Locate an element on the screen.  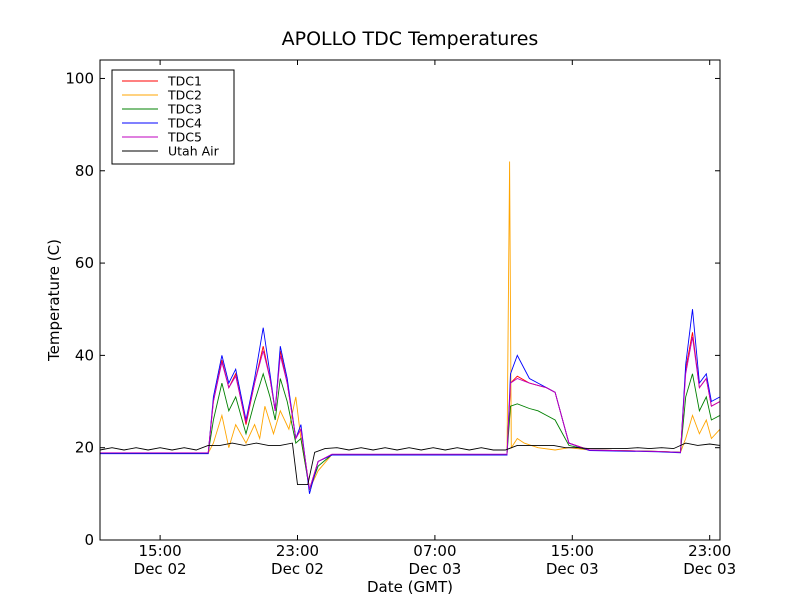
legend-entry: TDC5 is located at coordinates (184, 137).